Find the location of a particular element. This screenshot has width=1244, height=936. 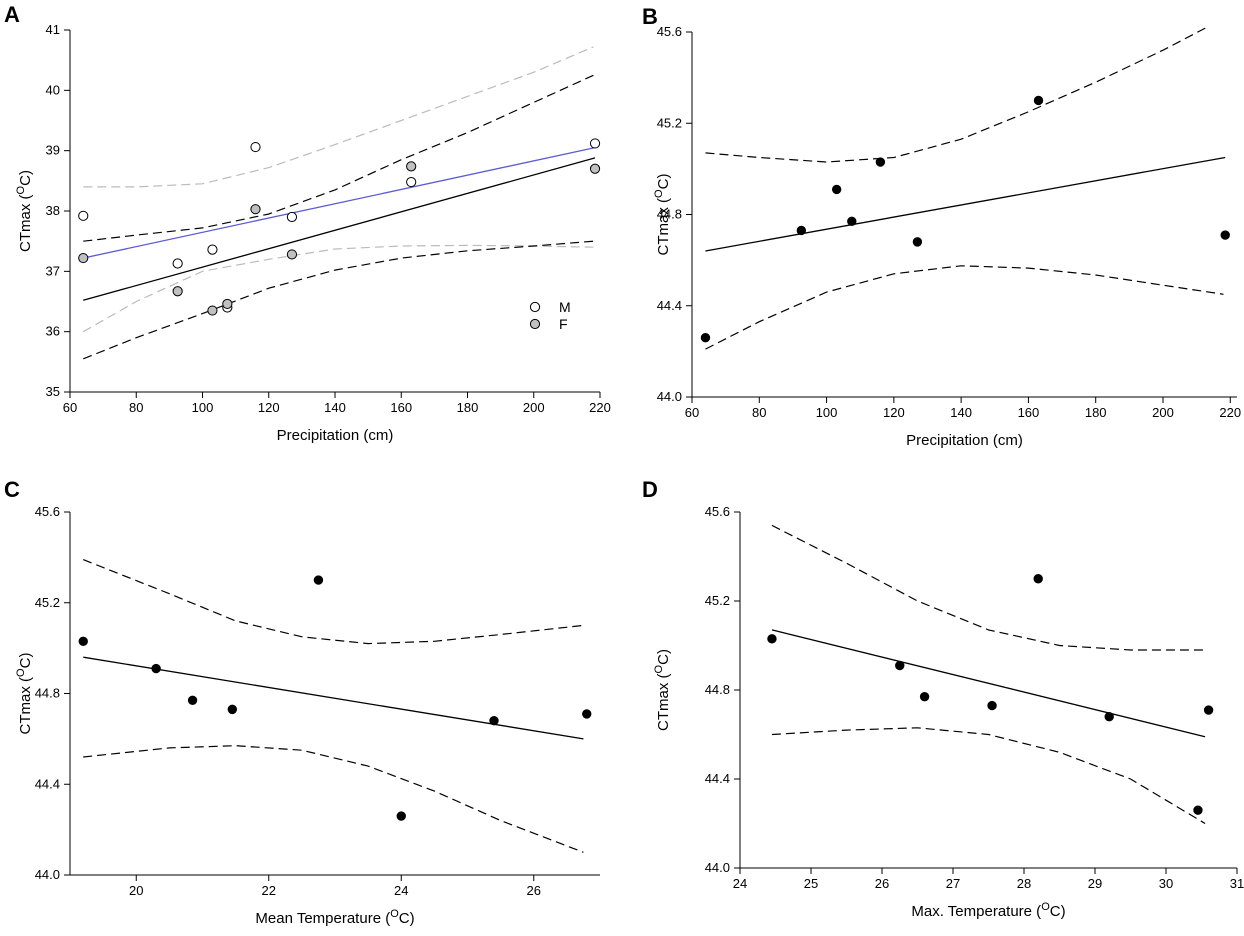

x-tick-label: 29 is located at coordinates (1095, 883).